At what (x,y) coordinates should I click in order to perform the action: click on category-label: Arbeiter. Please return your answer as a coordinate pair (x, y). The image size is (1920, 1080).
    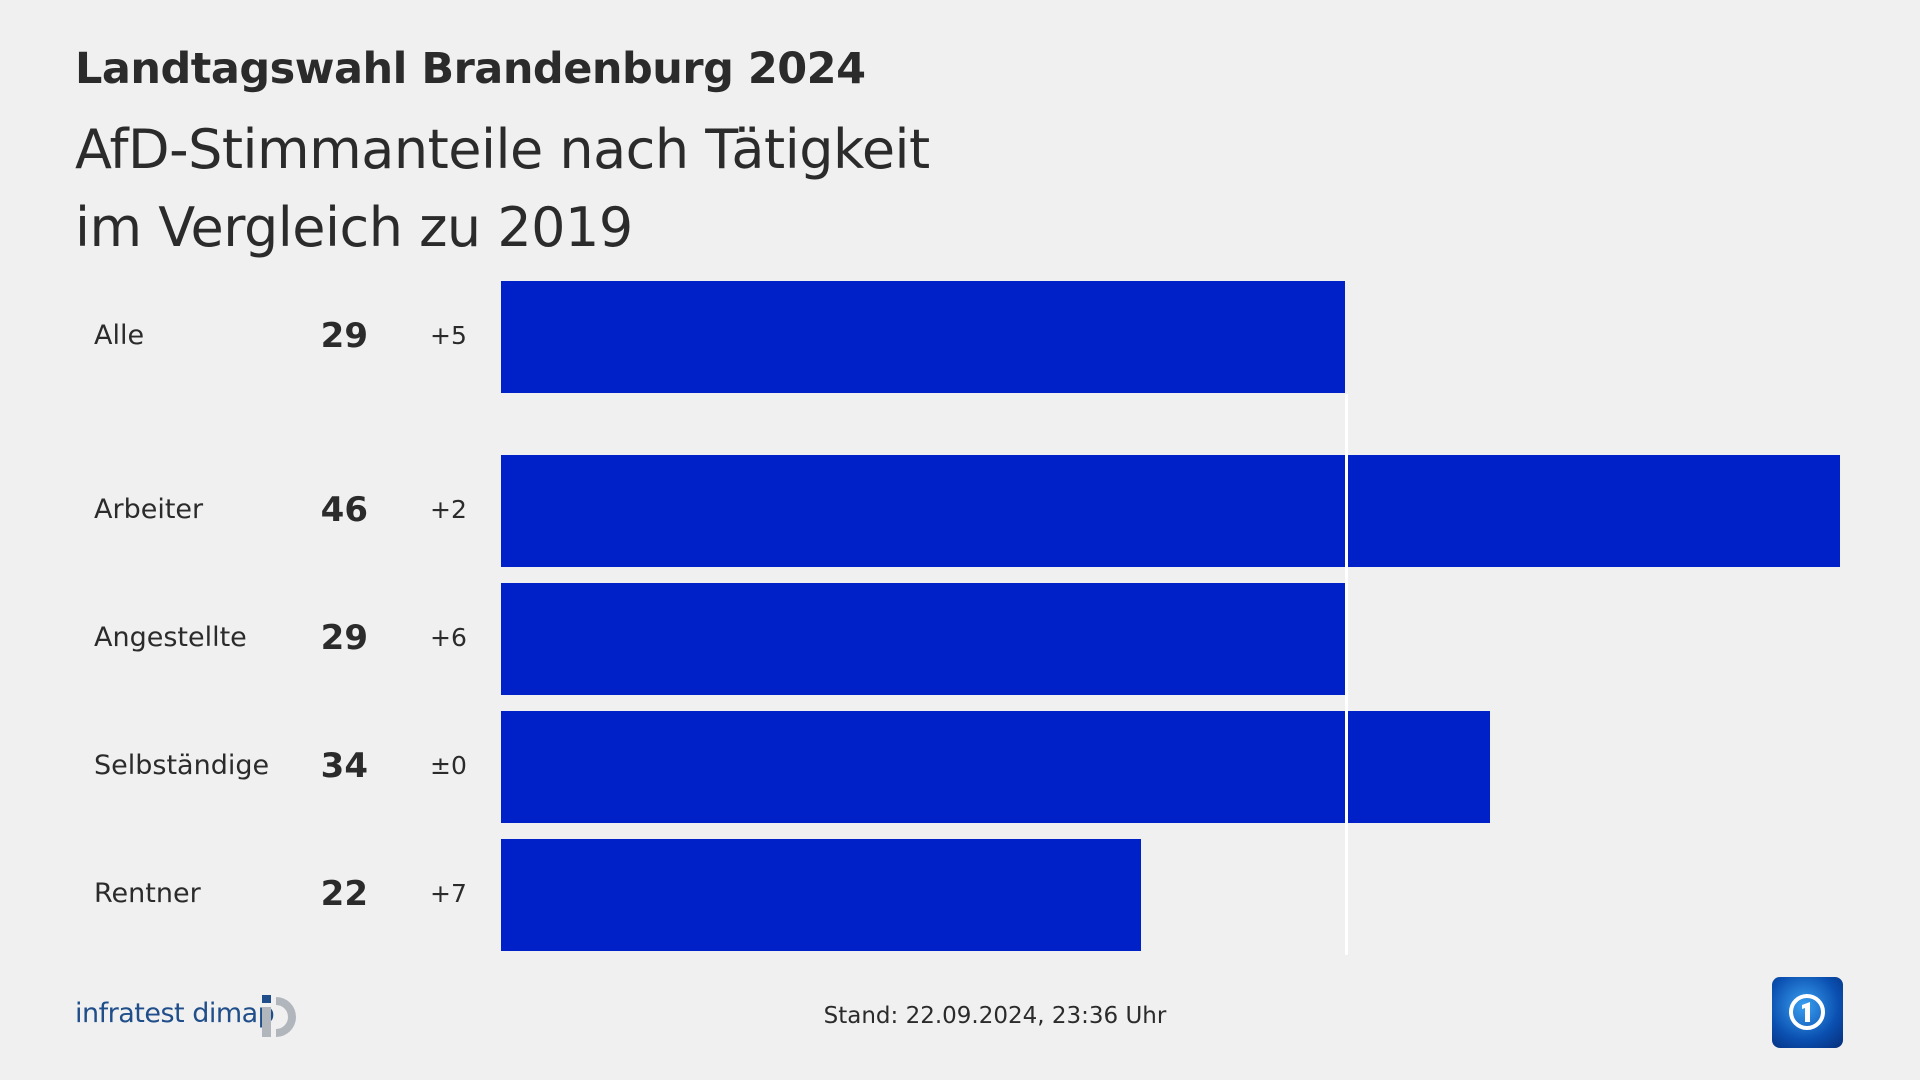
    Looking at the image, I should click on (149, 509).